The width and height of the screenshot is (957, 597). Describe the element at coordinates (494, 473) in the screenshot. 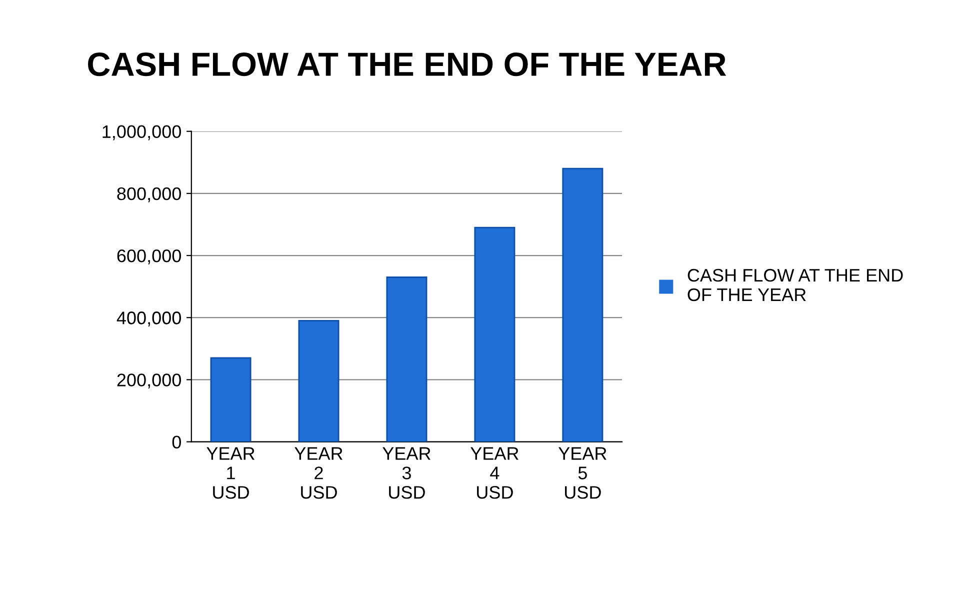

I see `x-tick-label: YEAR 4 USD` at that location.